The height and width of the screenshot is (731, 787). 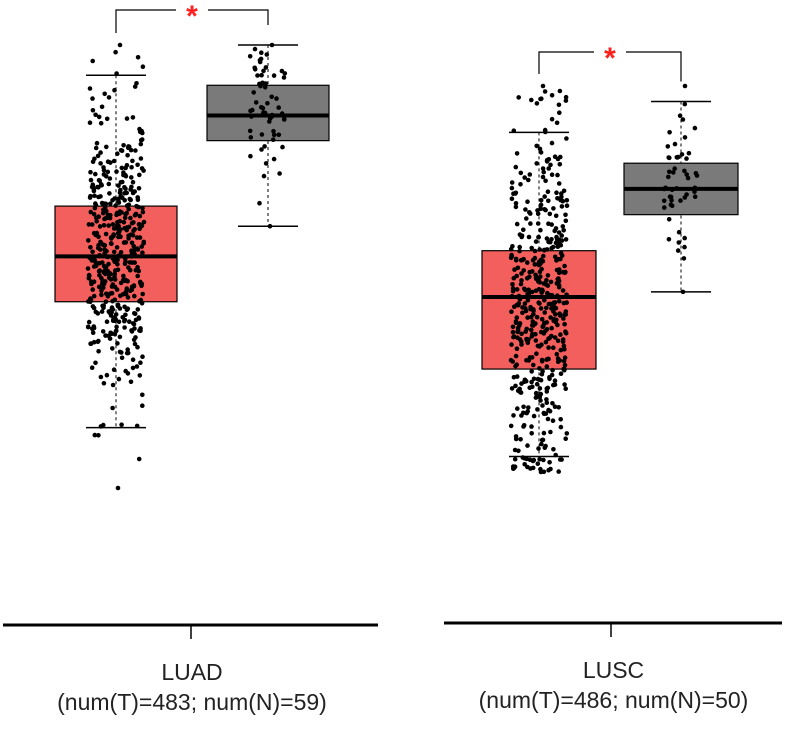 What do you see at coordinates (613, 670) in the screenshot?
I see `cancer-name-lusc: LUSC` at bounding box center [613, 670].